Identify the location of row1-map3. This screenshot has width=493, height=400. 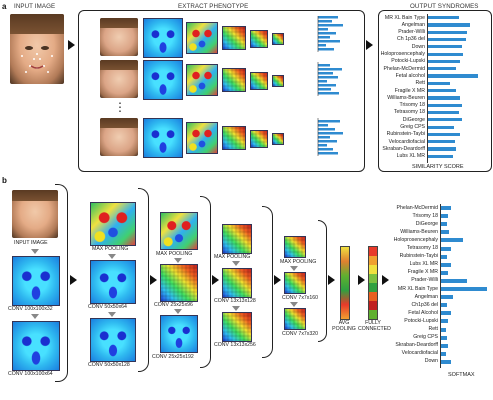
(234, 38).